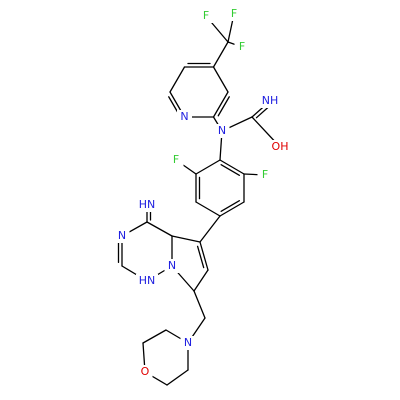  I want to click on atom-label: OH, so click(280, 146).